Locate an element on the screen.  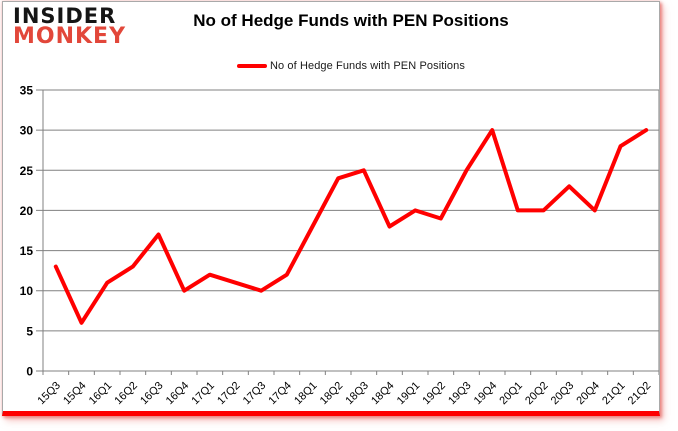
x-axis-label-18Q4: 18Q4 is located at coordinates (383, 393).